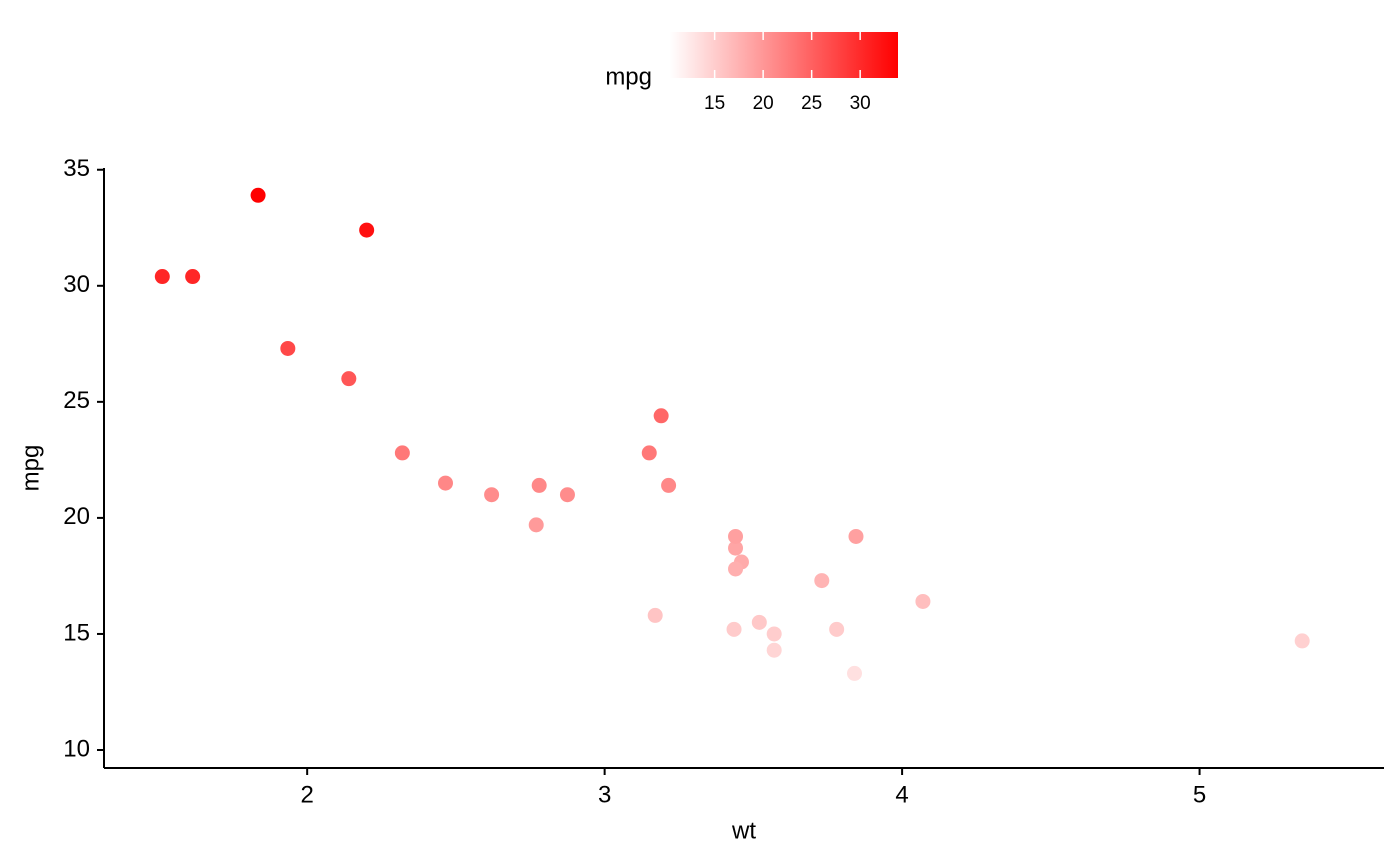 The height and width of the screenshot is (866, 1400). What do you see at coordinates (76, 168) in the screenshot?
I see `y-tick-label: 35` at bounding box center [76, 168].